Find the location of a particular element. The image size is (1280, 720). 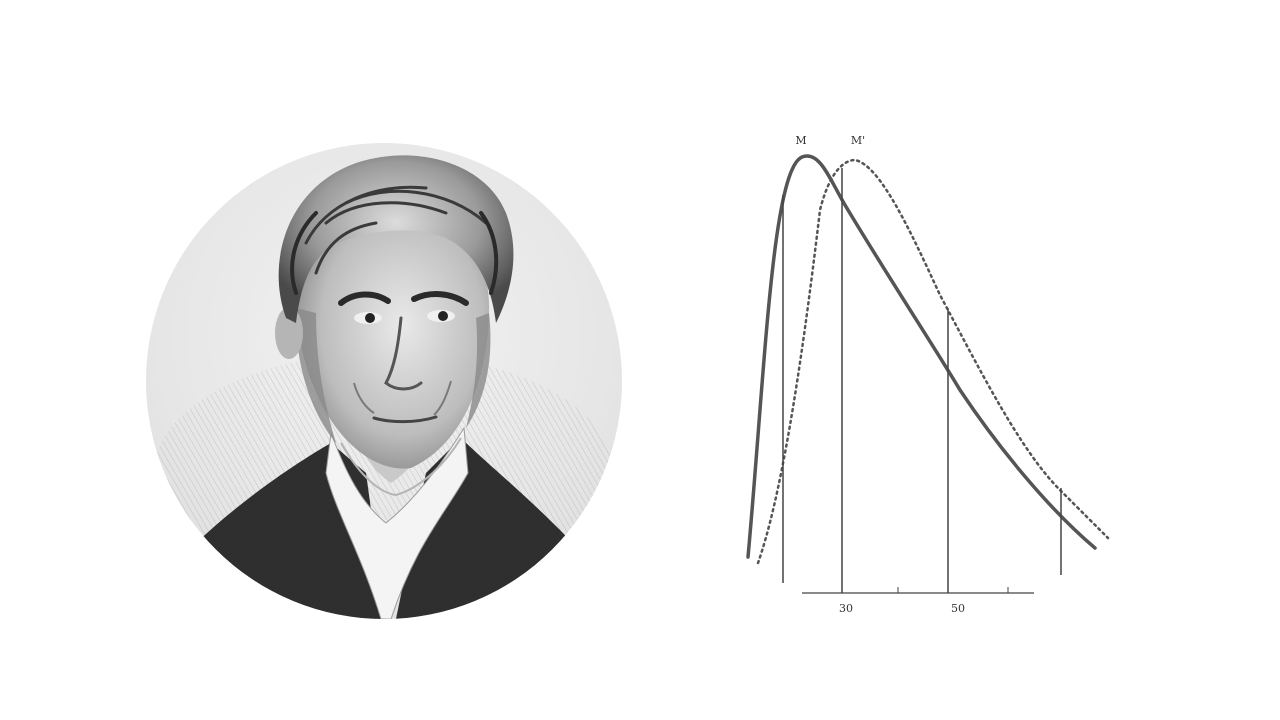

mouth is located at coordinates (405, 419).